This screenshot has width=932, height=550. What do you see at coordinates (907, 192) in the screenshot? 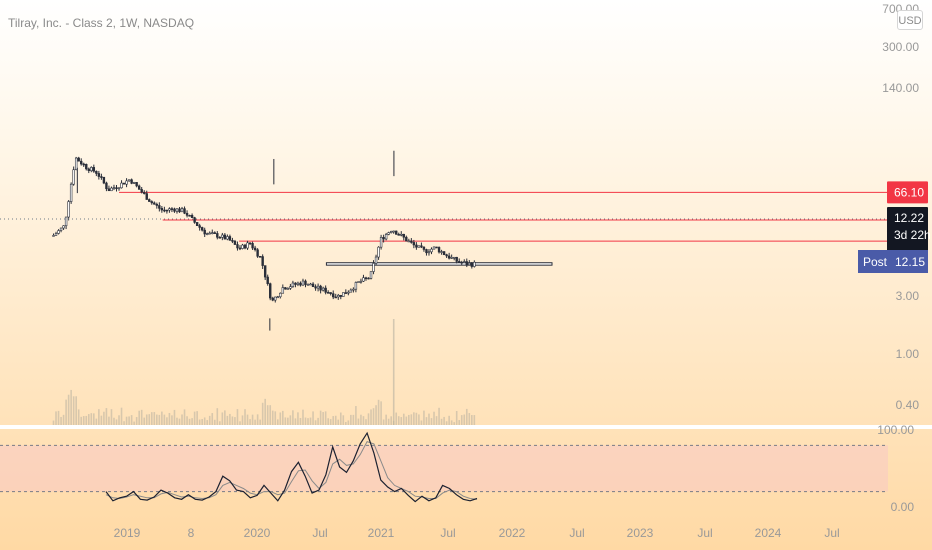
I see `level-price-tag: 66.10` at bounding box center [907, 192].